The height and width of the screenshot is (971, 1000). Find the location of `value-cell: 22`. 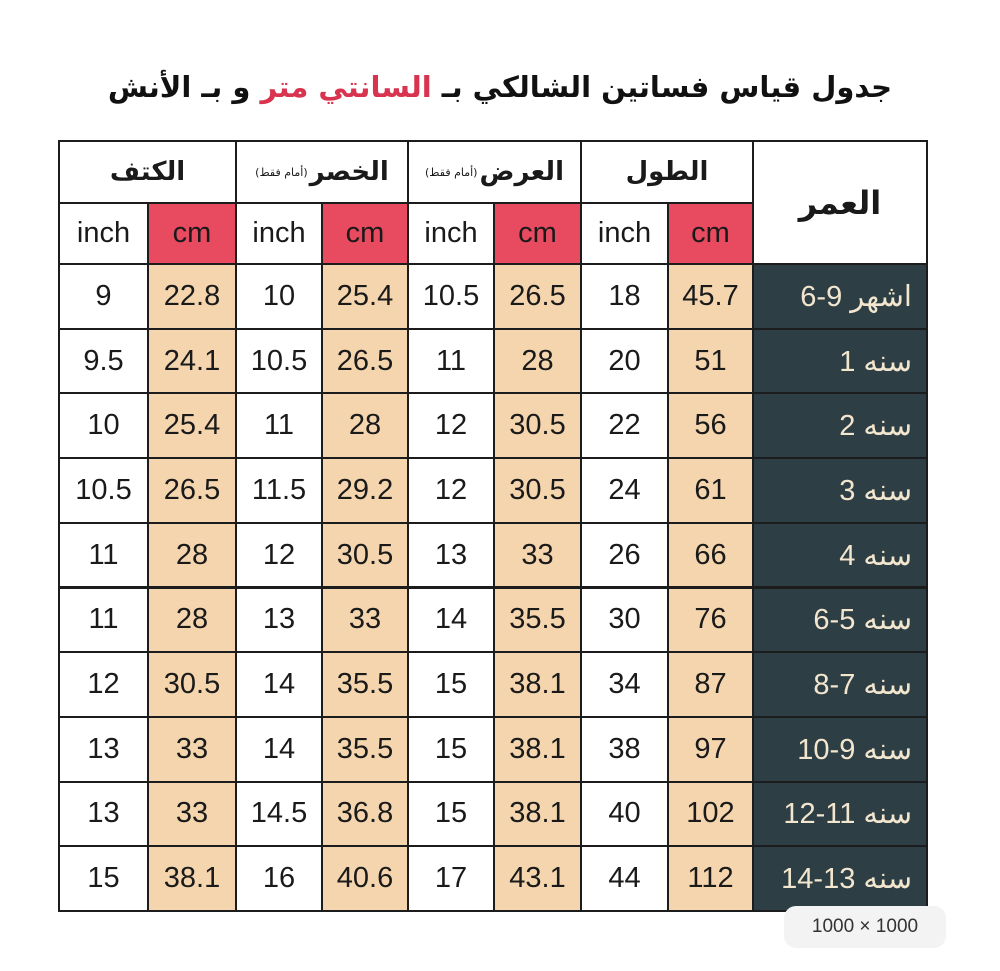

value-cell: 22 is located at coordinates (624, 426).